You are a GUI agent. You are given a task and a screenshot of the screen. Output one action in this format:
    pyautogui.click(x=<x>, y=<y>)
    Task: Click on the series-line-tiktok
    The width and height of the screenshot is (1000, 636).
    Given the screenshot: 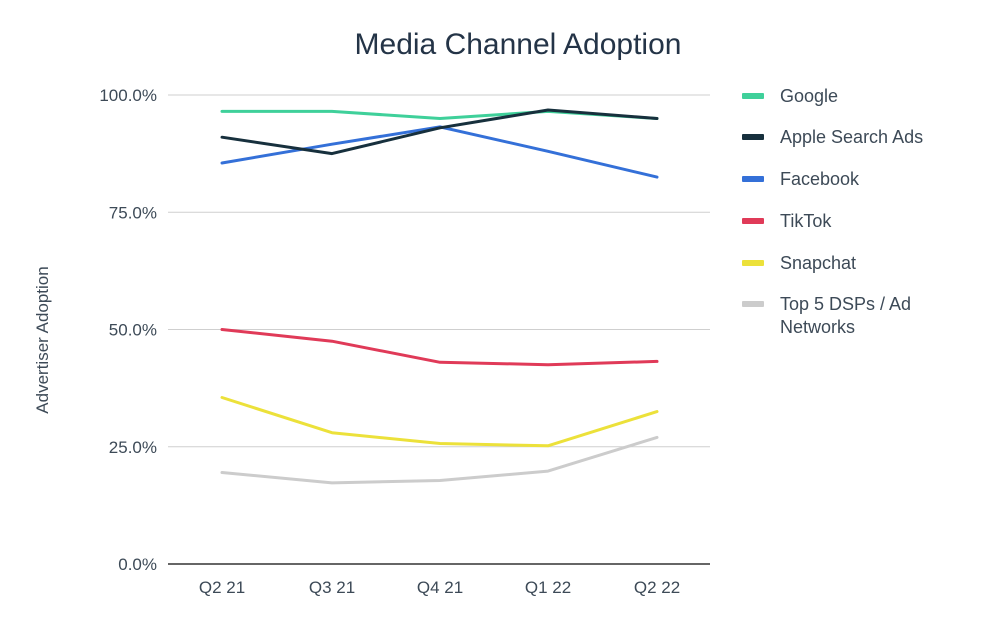 What is the action you would take?
    pyautogui.click(x=439, y=347)
    